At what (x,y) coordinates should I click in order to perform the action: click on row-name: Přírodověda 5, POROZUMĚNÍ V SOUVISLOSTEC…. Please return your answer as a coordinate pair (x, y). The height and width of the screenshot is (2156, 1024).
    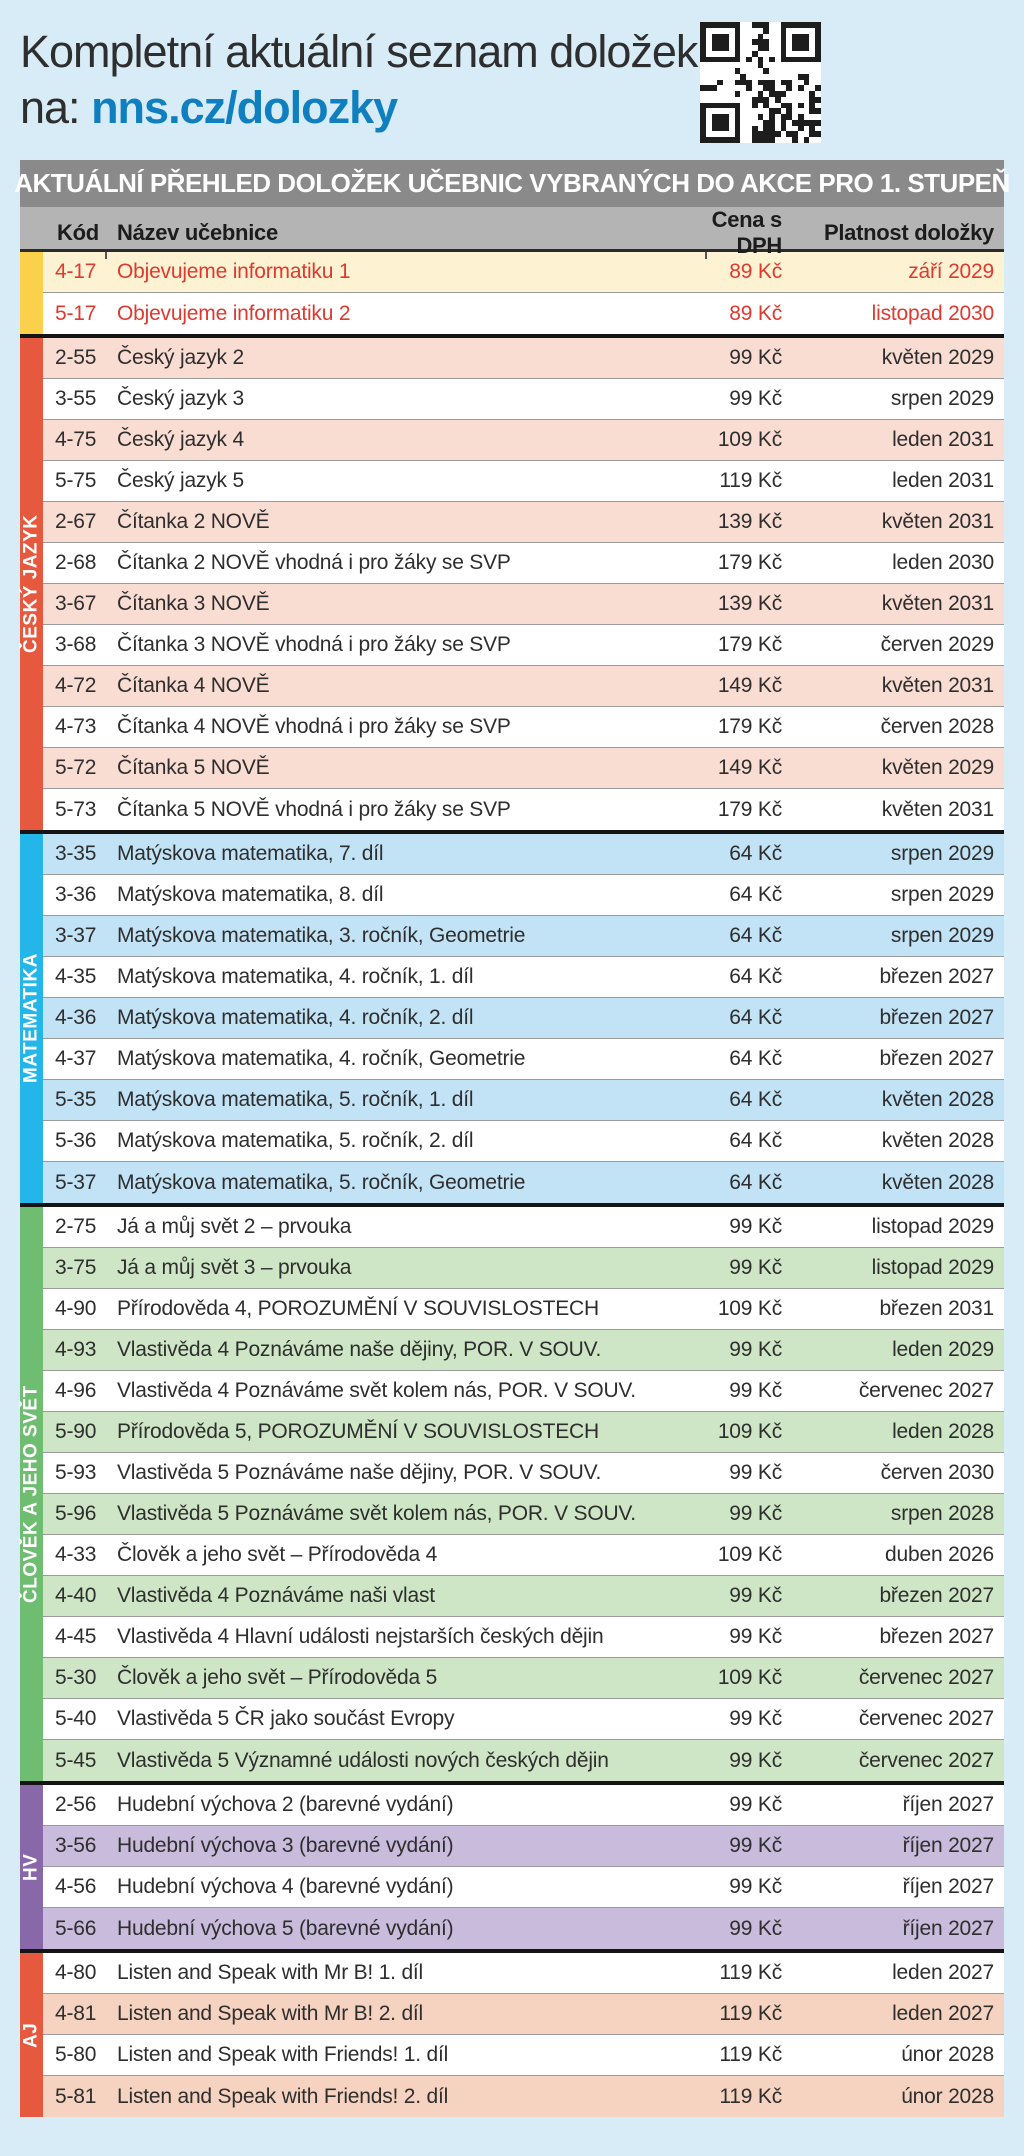
    Looking at the image, I should click on (358, 1431).